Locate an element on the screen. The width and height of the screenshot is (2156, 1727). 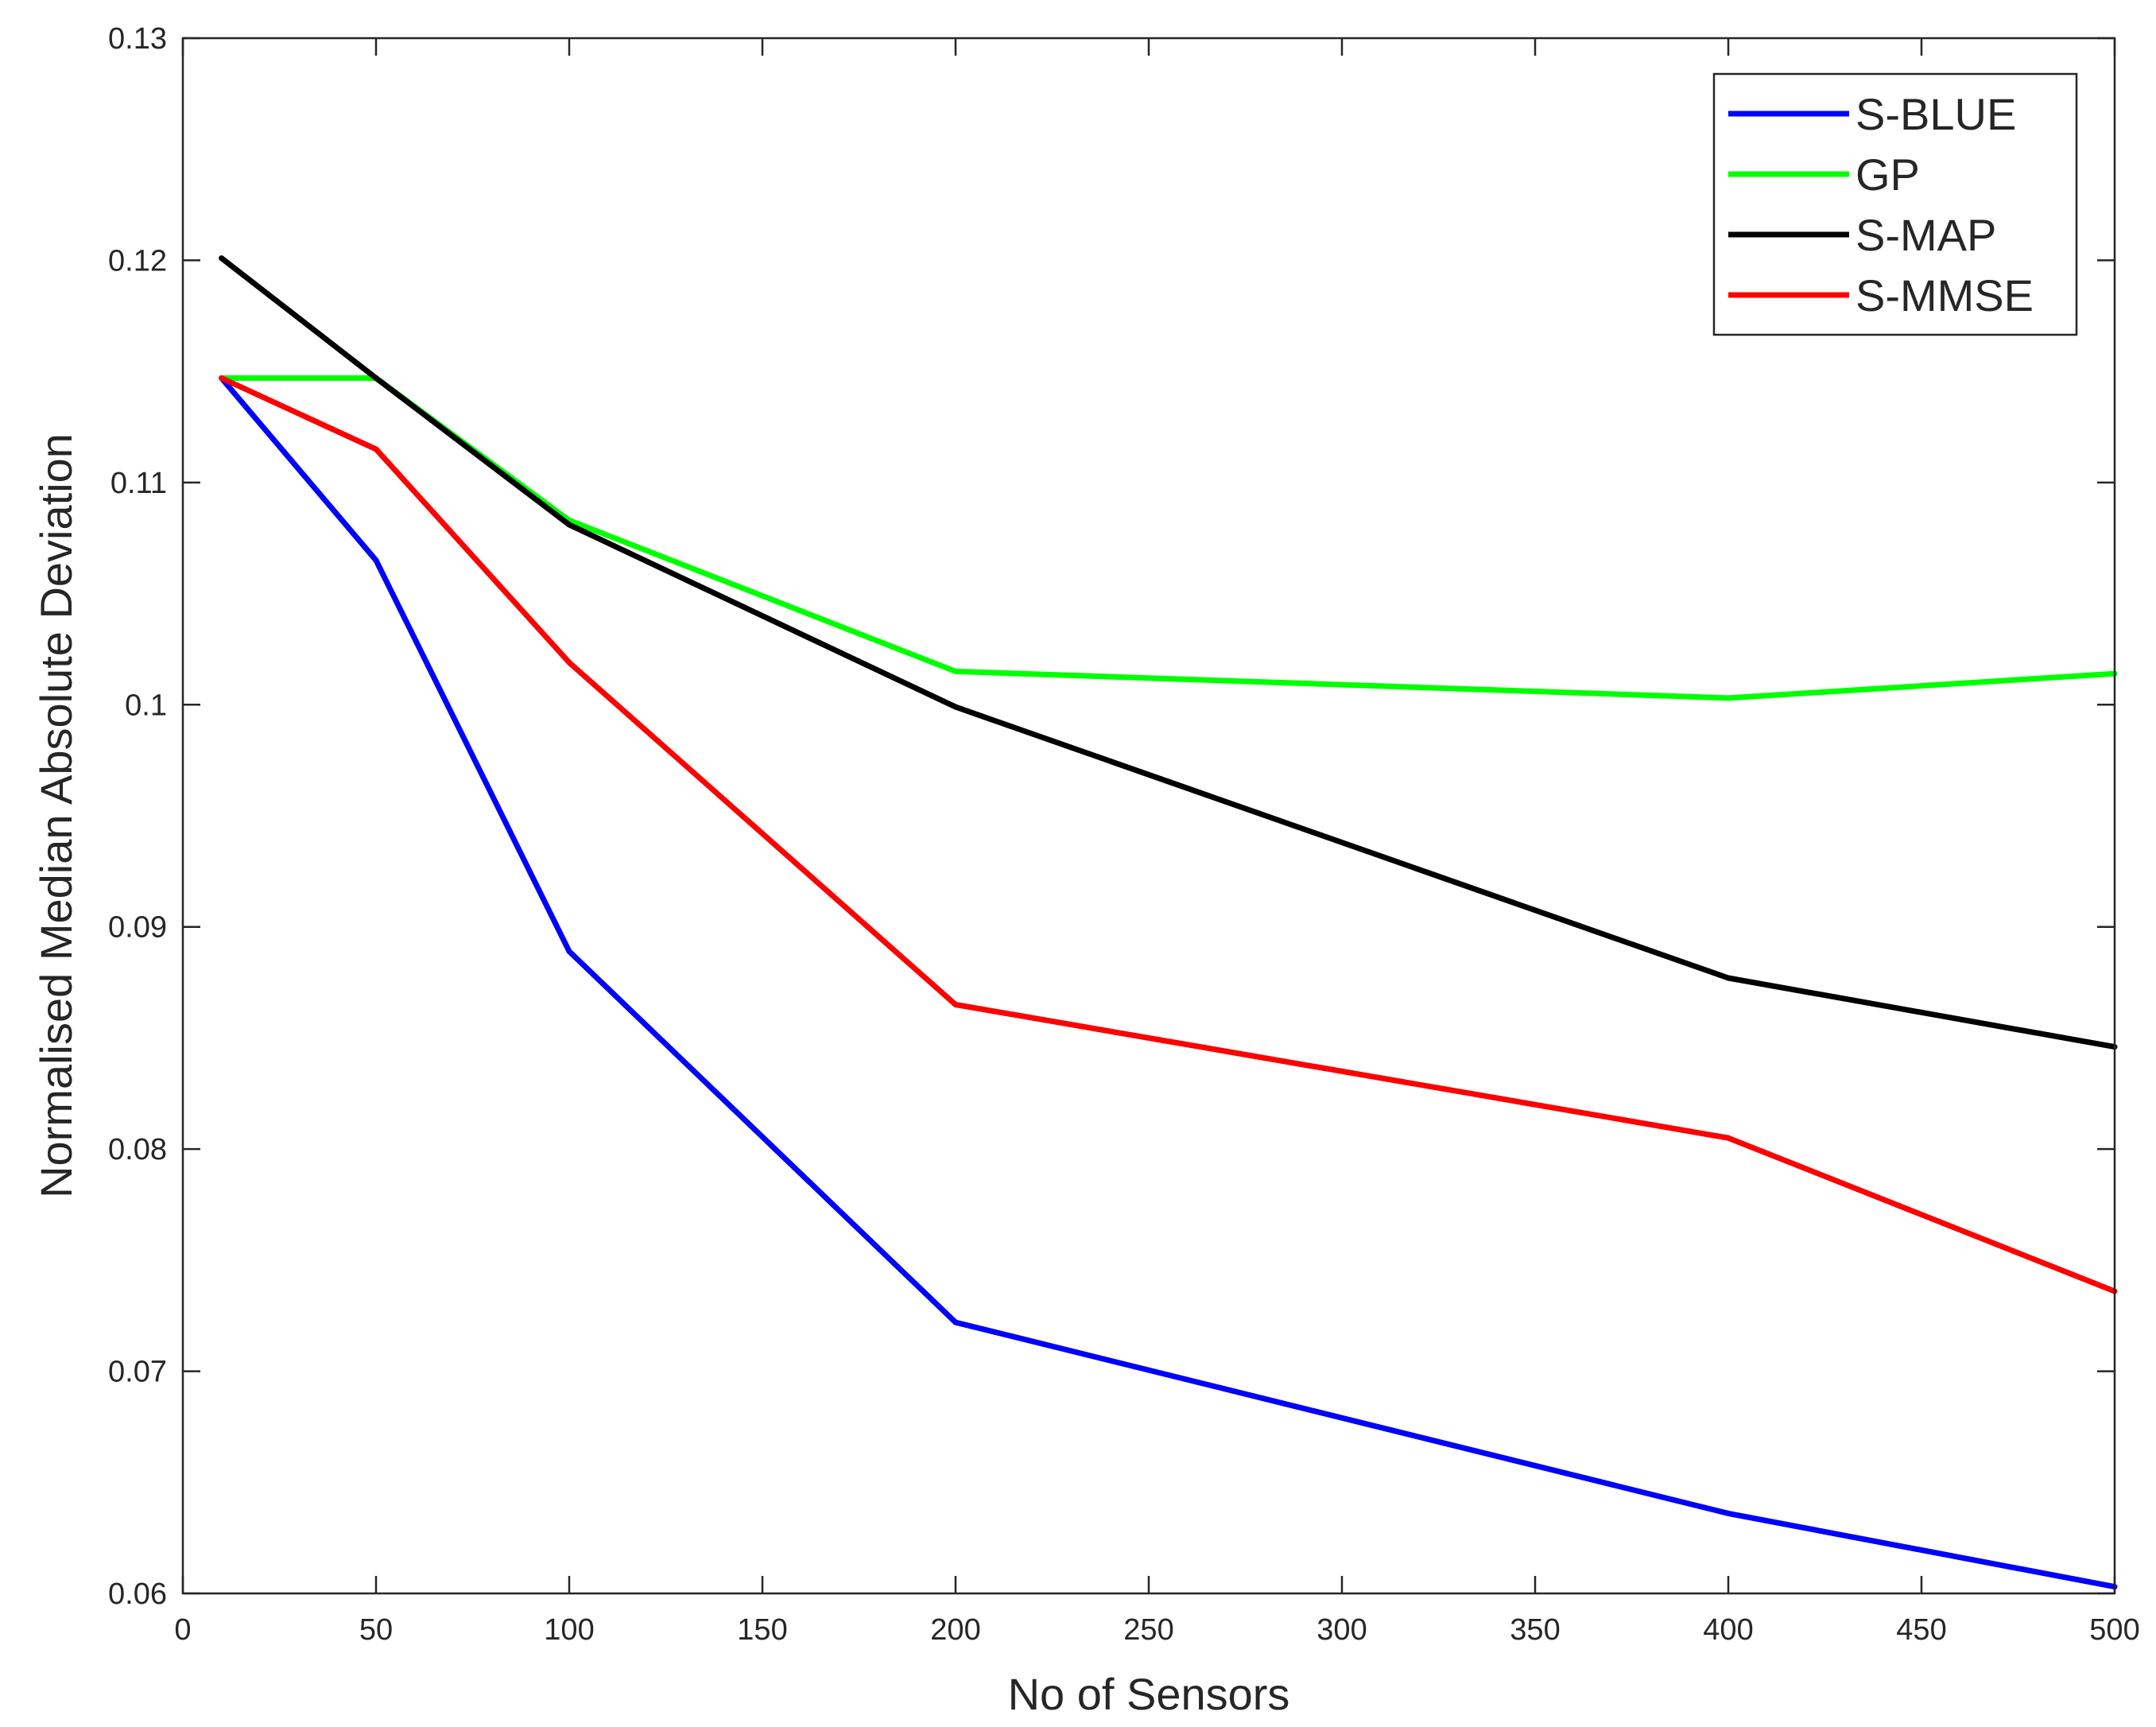
legend-label-s-map: S-MAP is located at coordinates (1925, 235).